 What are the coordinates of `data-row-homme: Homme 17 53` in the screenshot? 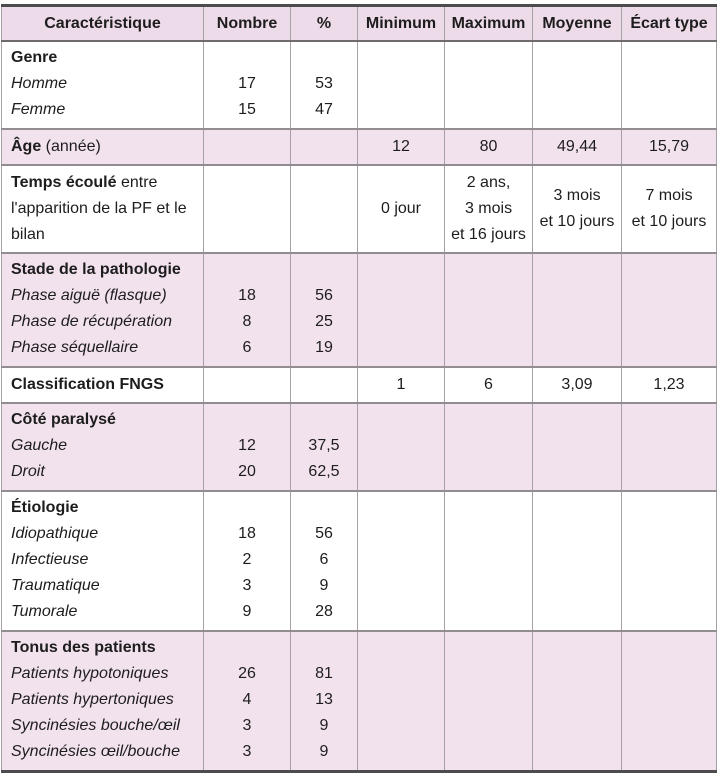 It's located at (359, 84).